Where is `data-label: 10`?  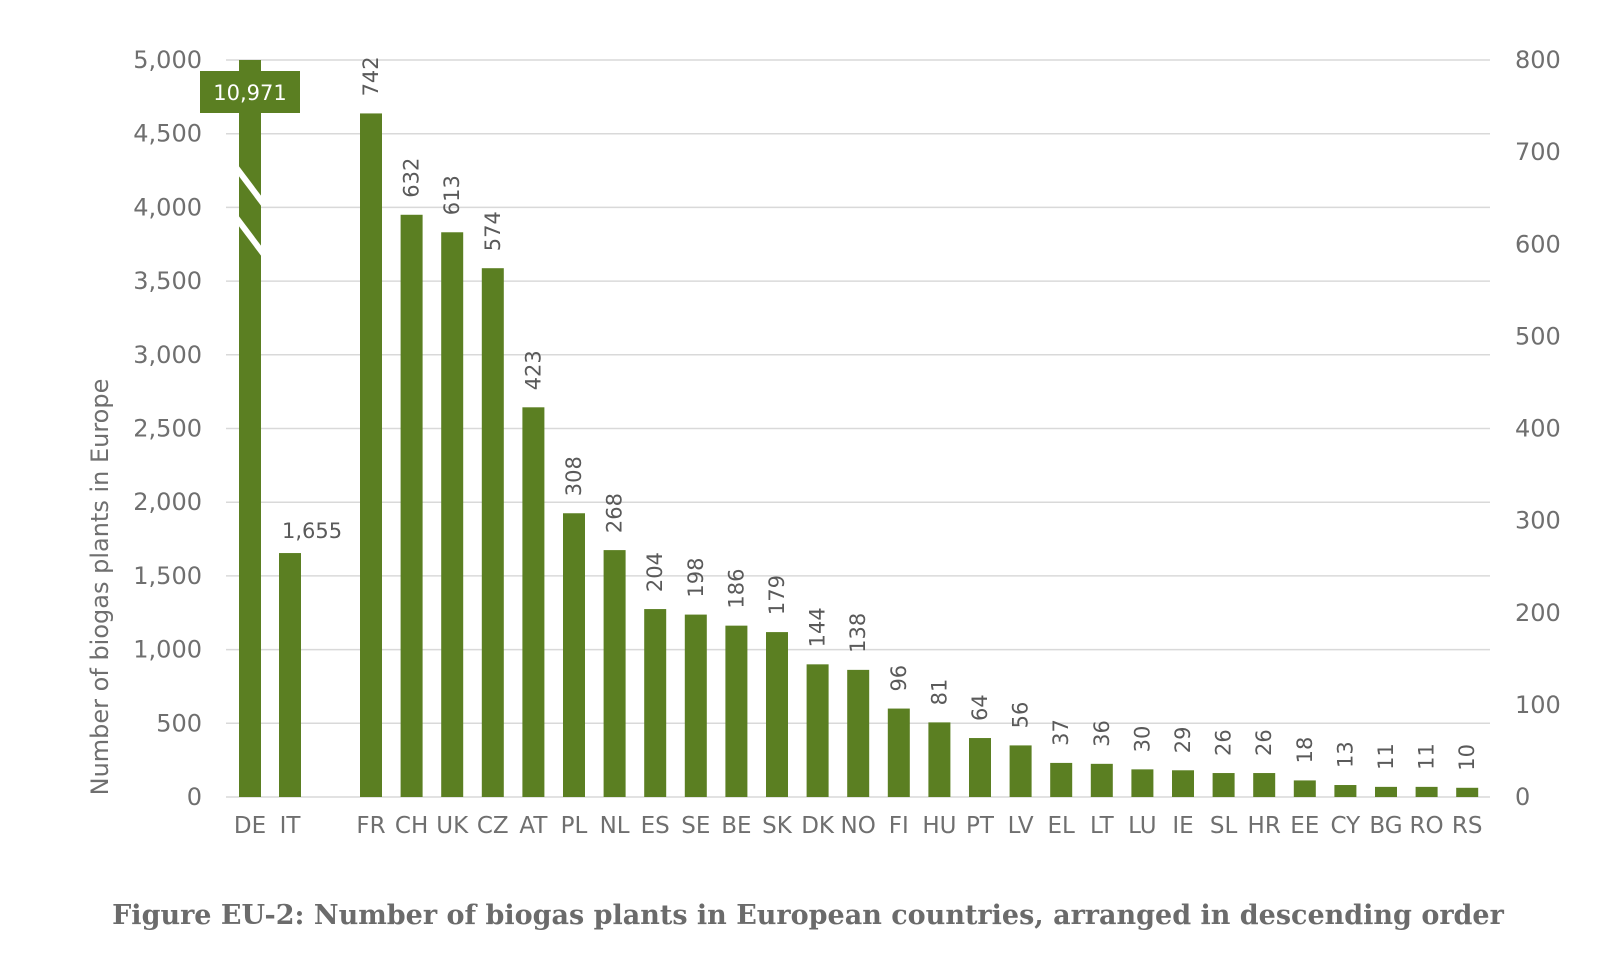 data-label: 10 is located at coordinates (1467, 757).